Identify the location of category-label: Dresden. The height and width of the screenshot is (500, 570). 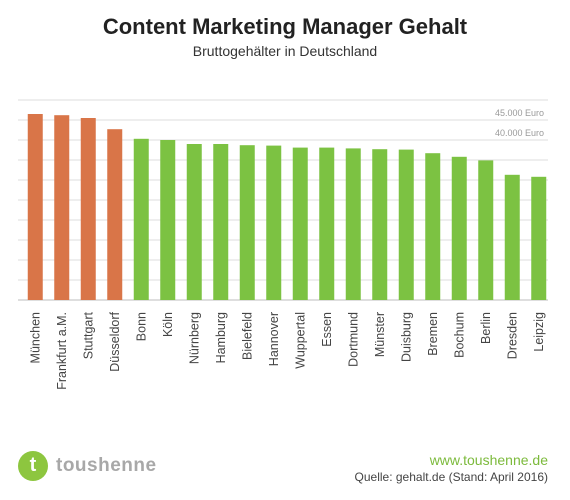
(512, 335).